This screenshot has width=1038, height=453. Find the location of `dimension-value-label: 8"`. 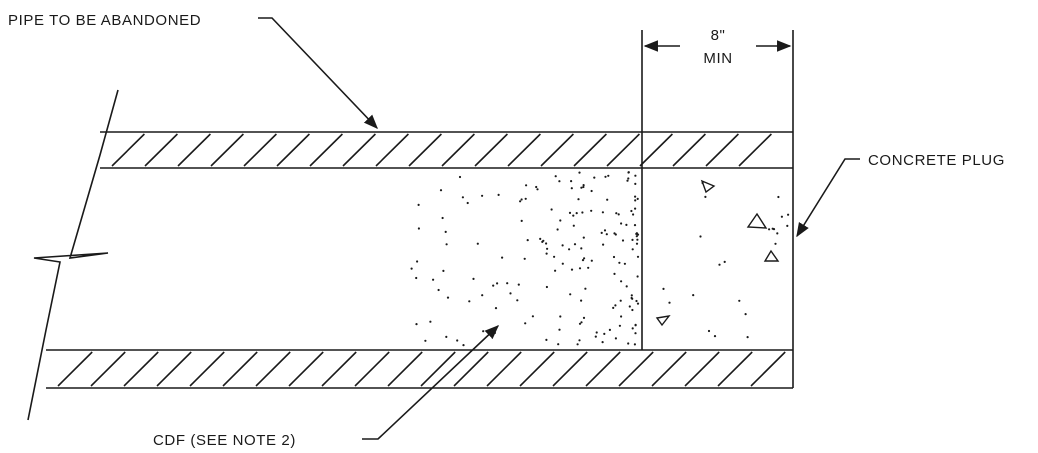

dimension-value-label: 8" is located at coordinates (718, 35).